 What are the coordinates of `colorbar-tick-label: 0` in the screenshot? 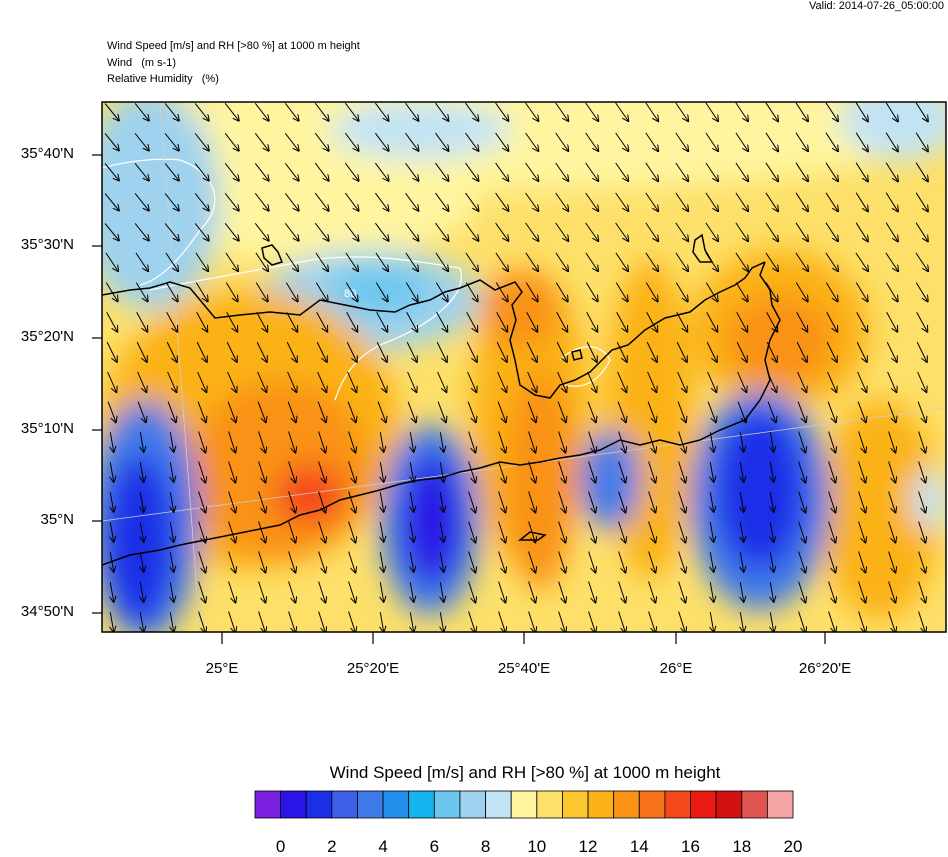 It's located at (280, 846).